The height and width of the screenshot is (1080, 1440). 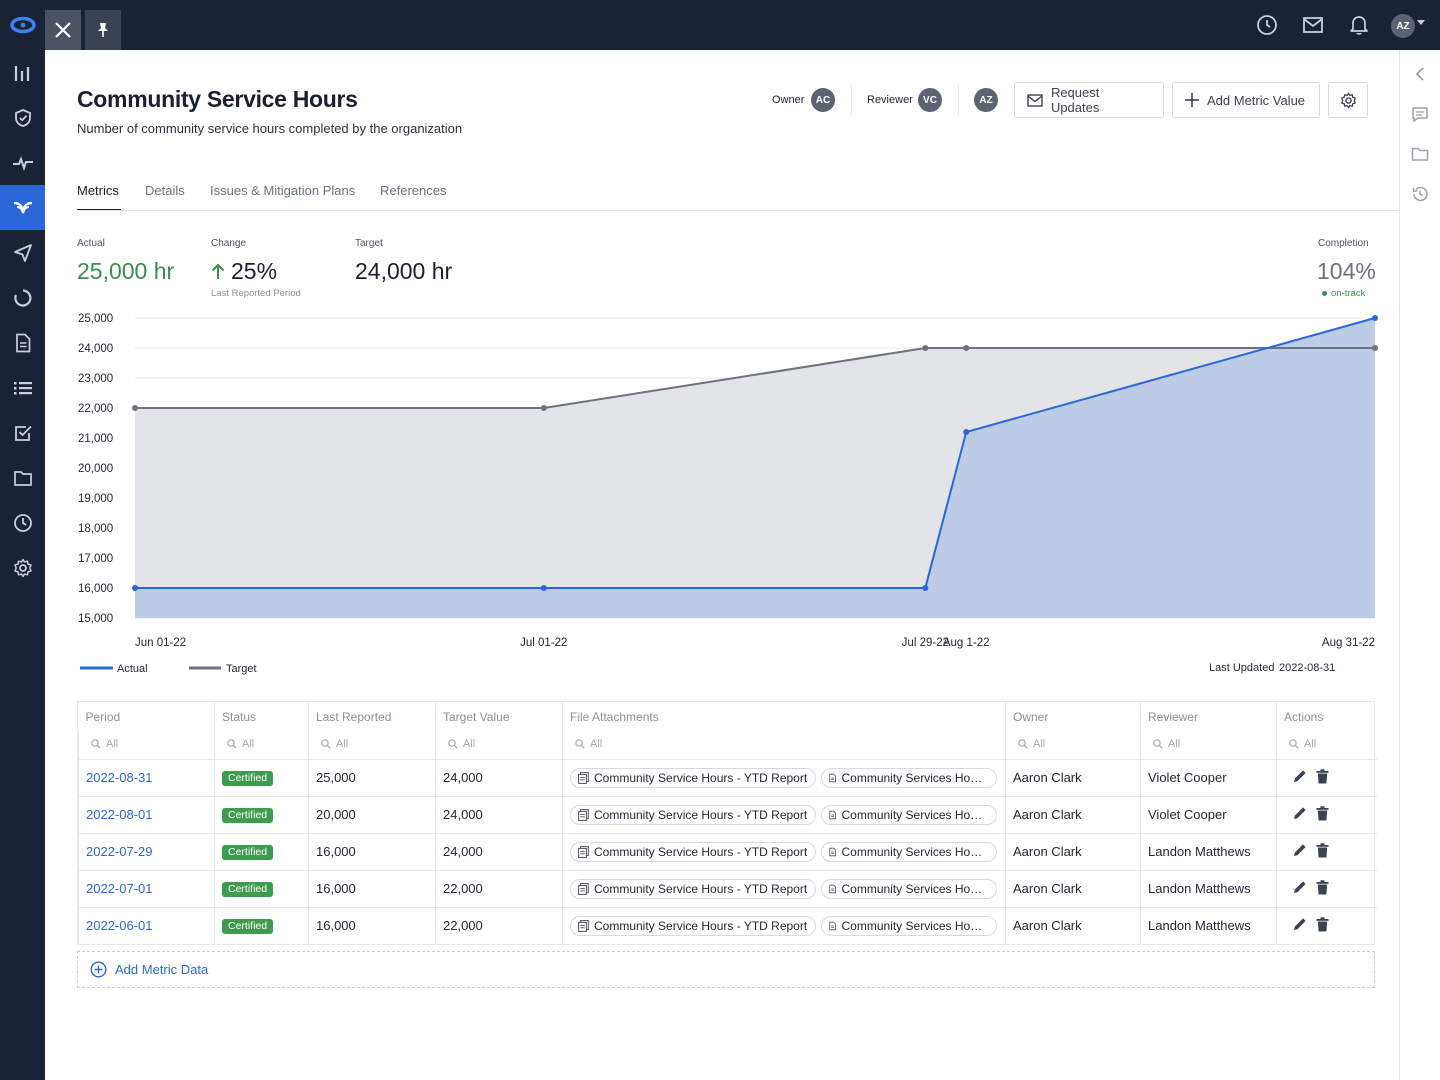 I want to click on tab-metrics: Metrics, so click(x=99, y=197).